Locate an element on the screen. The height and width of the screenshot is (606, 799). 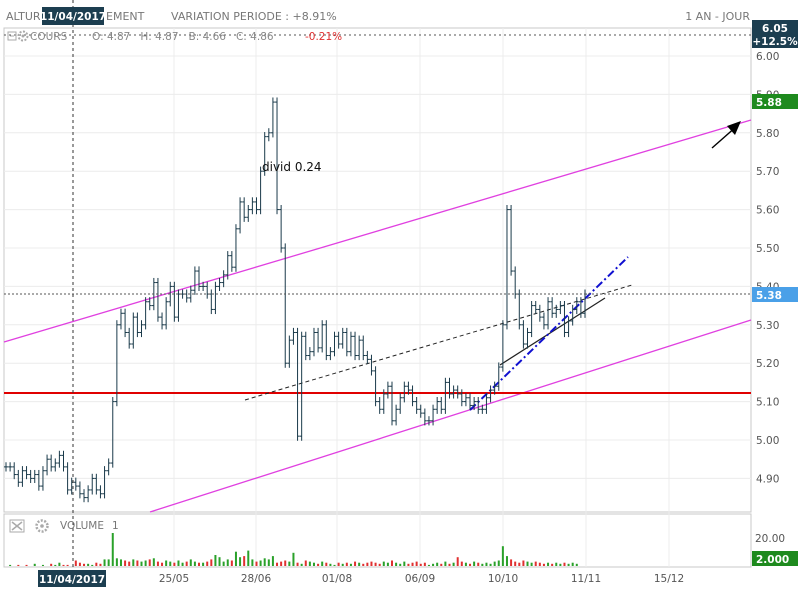
top-price-badge is located at coordinates (775, 34).